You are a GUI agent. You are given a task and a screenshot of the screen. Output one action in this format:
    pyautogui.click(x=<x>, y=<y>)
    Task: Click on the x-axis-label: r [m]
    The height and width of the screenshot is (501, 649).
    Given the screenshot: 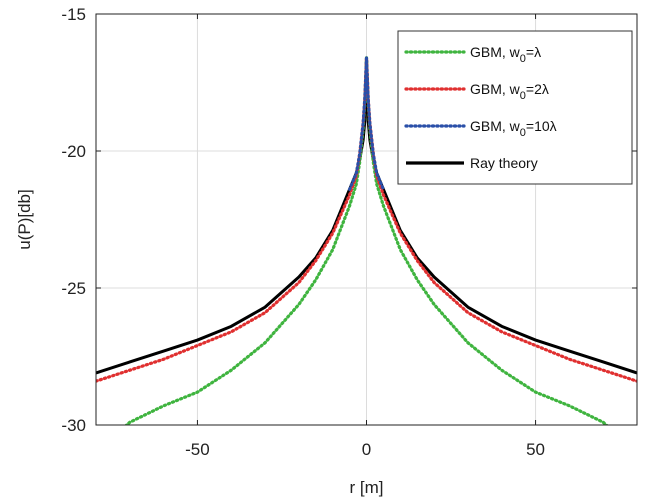 What is the action you would take?
    pyautogui.click(x=367, y=487)
    